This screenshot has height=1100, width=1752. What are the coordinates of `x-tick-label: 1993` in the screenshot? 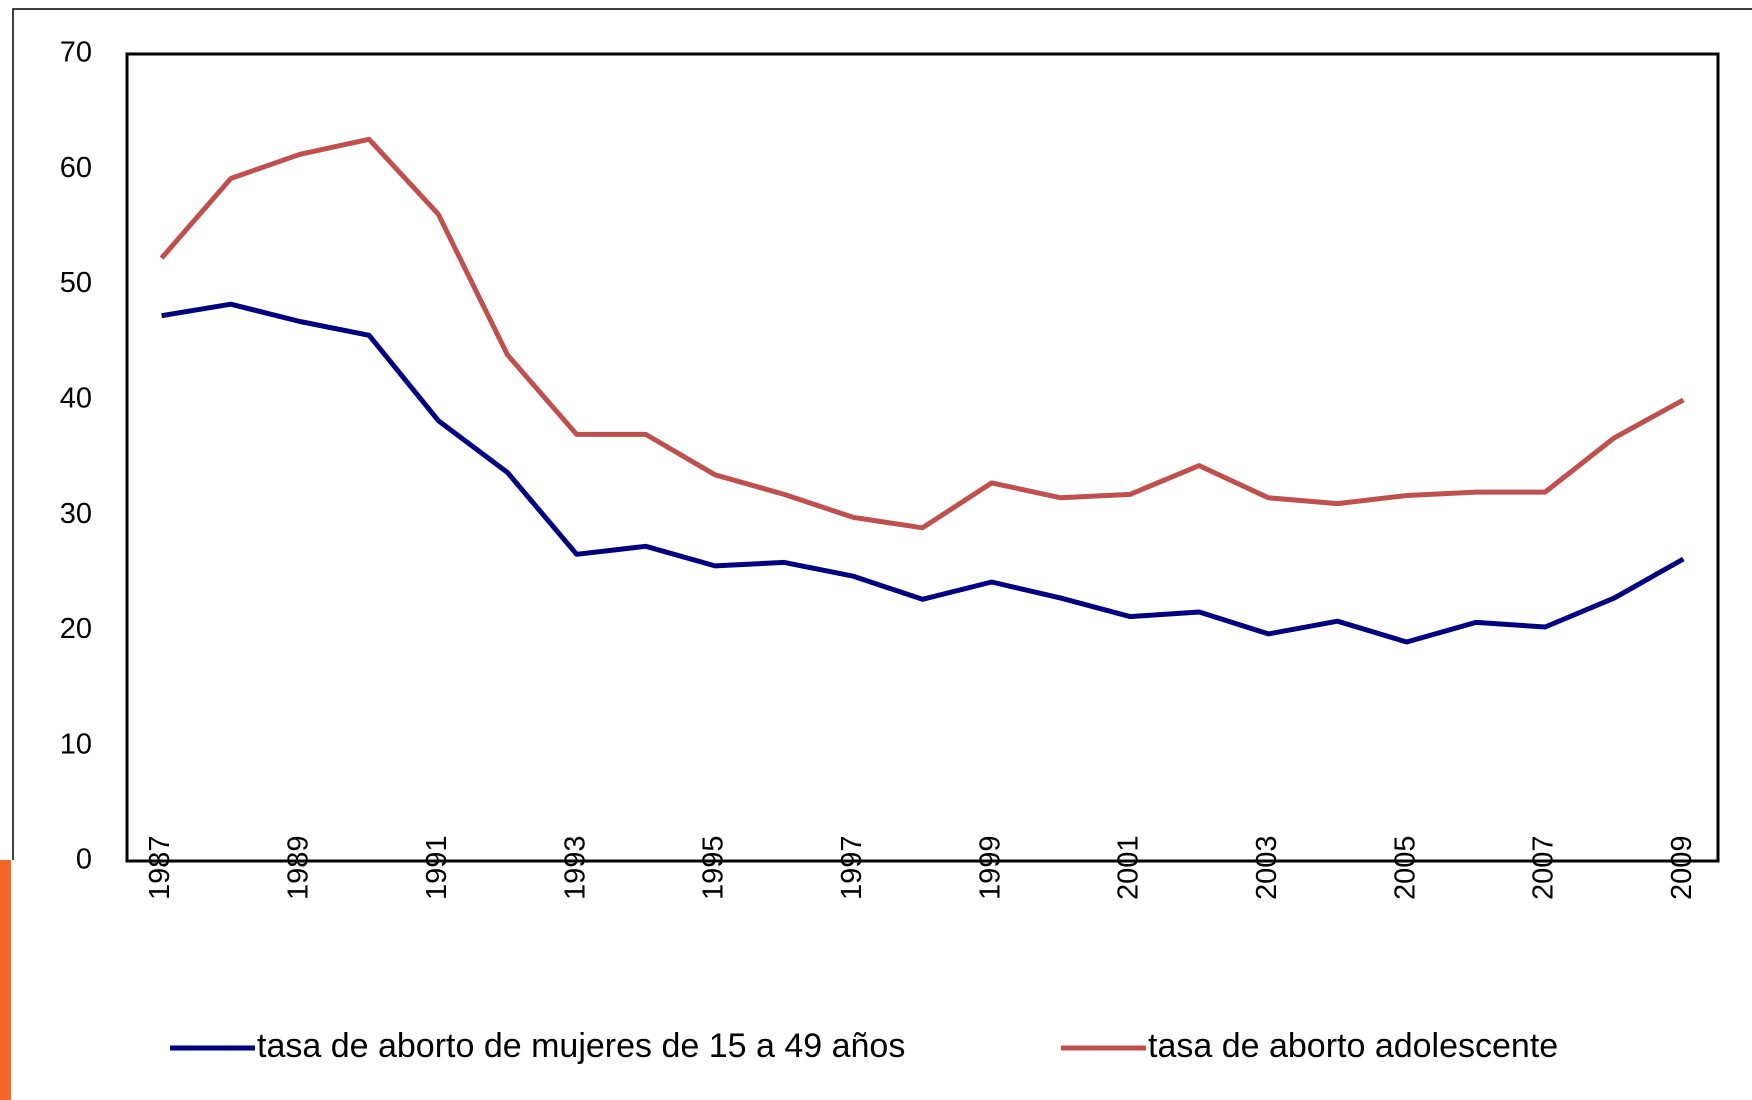 It's located at (575, 867).